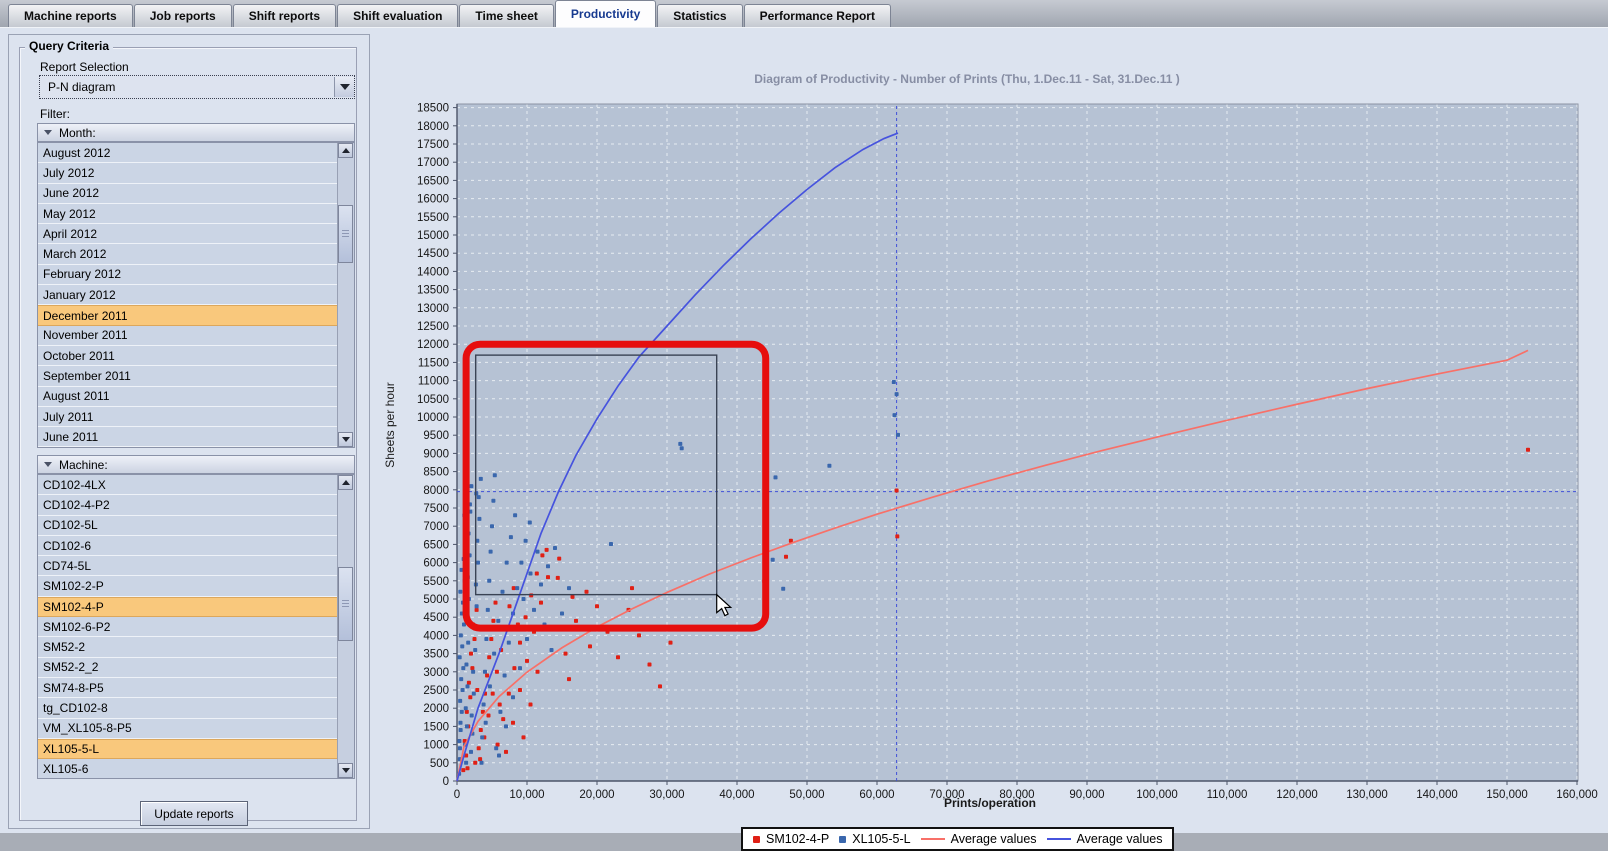  Describe the element at coordinates (436, 673) in the screenshot. I see `y-tick-label: 3000` at that location.